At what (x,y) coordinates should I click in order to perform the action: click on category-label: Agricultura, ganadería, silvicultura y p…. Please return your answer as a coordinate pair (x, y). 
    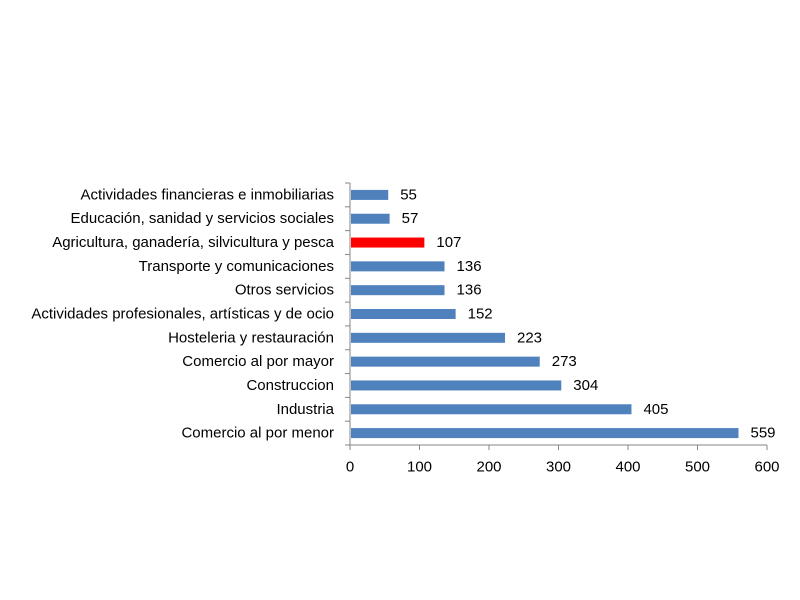
    Looking at the image, I should click on (193, 242).